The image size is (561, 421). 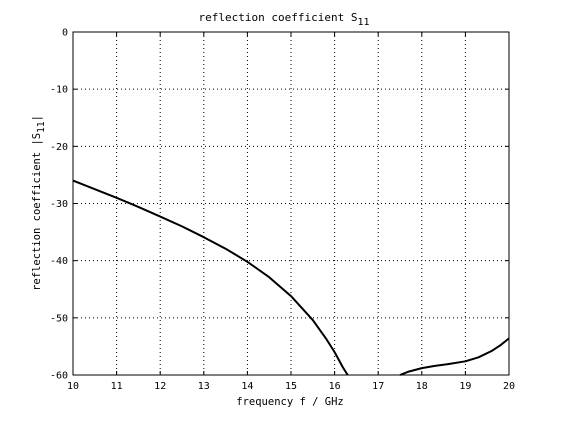 What do you see at coordinates (117, 386) in the screenshot?
I see `x-tick-label: 11` at bounding box center [117, 386].